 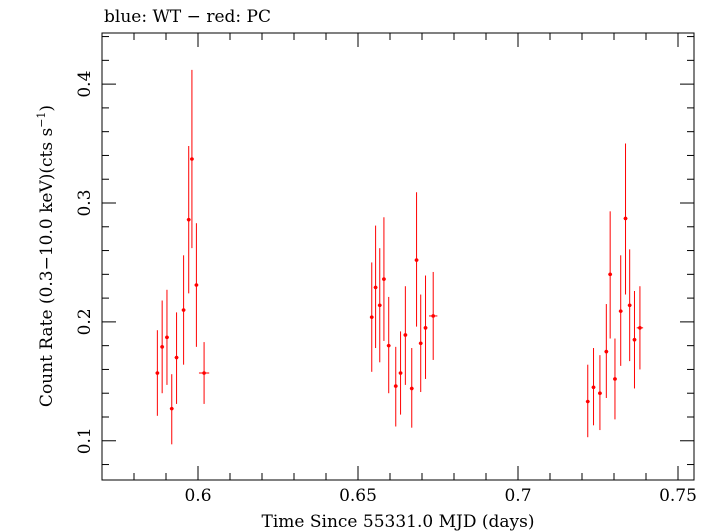 What do you see at coordinates (47, 108) in the screenshot?
I see `y-axis-label-end: )` at bounding box center [47, 108].